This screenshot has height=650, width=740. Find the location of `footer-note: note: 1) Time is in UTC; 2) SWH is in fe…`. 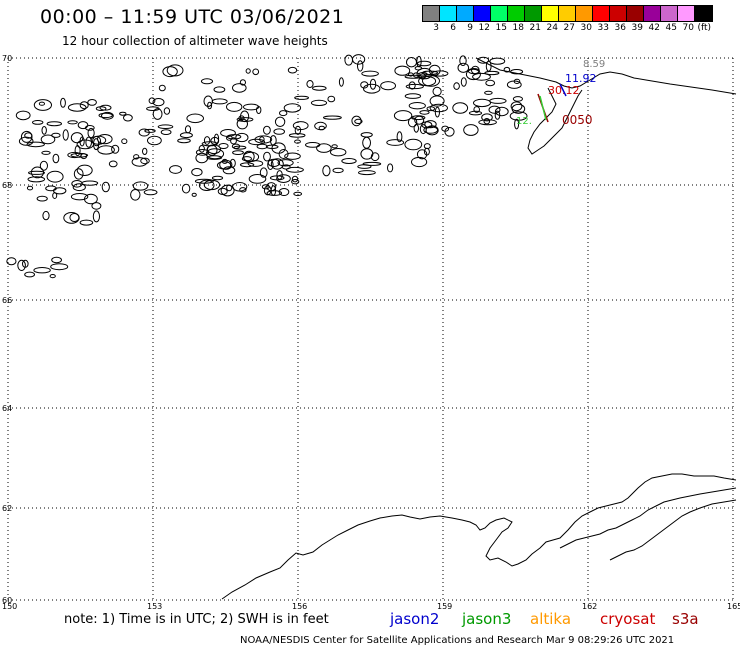

footer-note: note: 1) Time is in UTC; 2) SWH is in fe… is located at coordinates (196, 619).